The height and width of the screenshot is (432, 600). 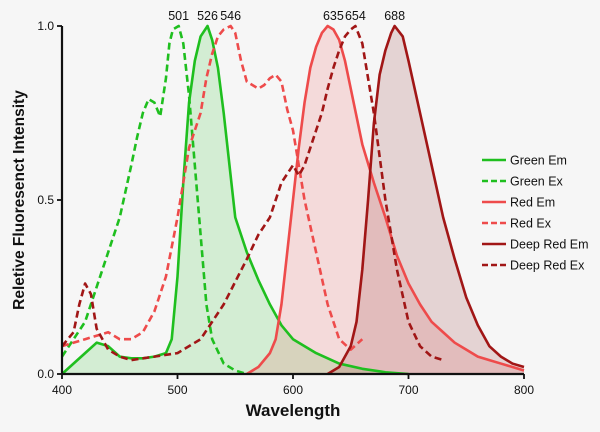 I want to click on y-axis-title: Reletive Fluoresenct Intensity, so click(x=19, y=200).